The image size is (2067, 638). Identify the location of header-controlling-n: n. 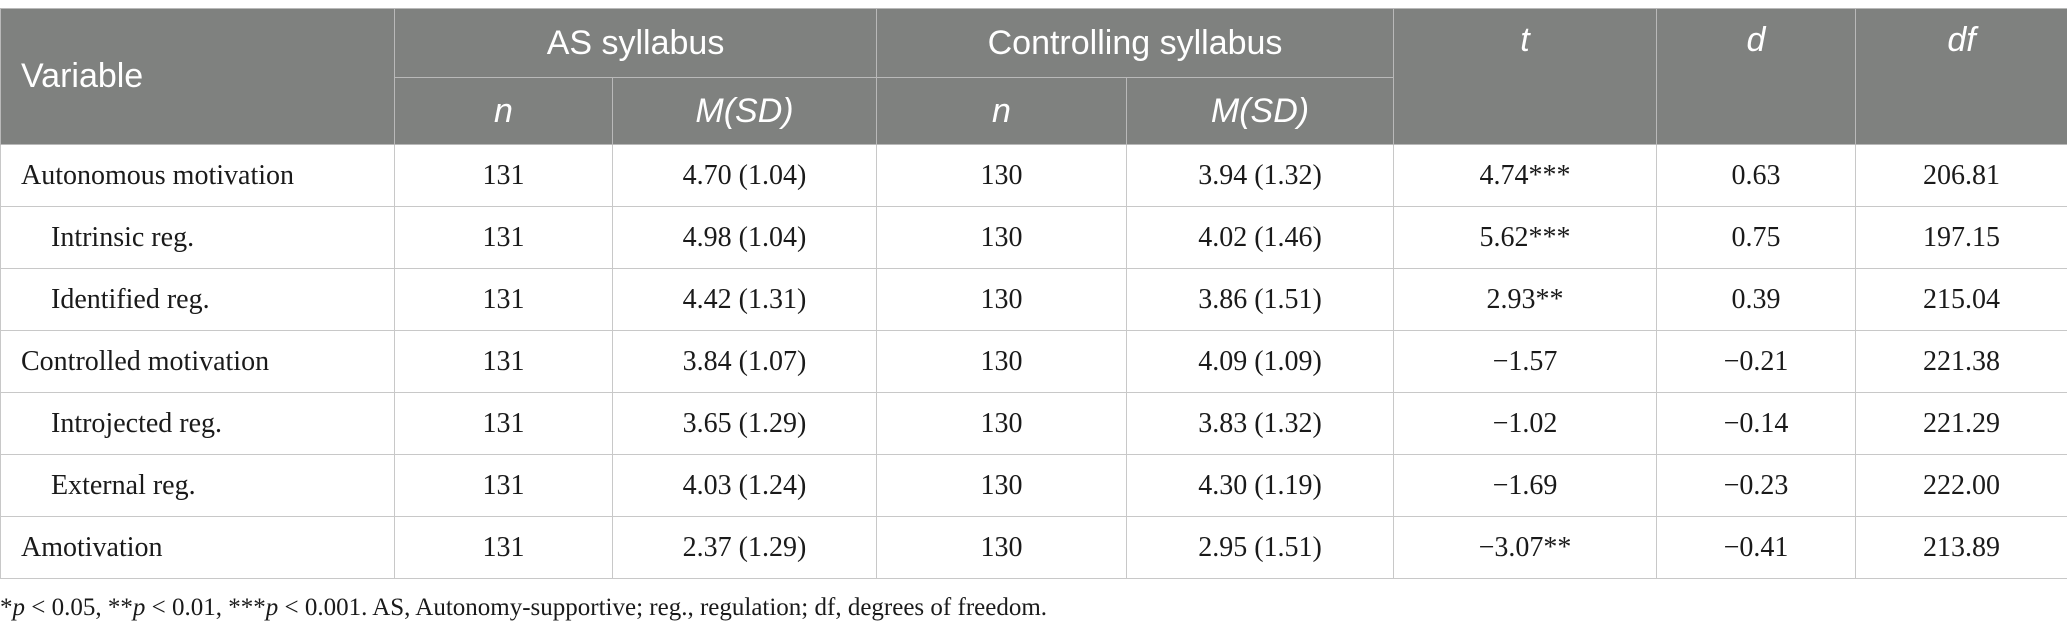
(1002, 111).